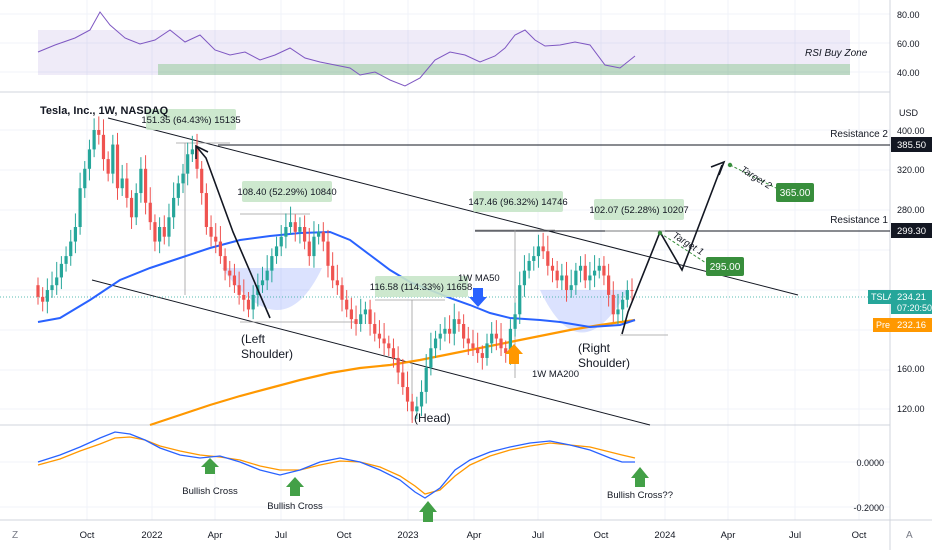 This screenshot has height=550, width=932. I want to click on resistance-2-label: Resistance 2, so click(859, 134).